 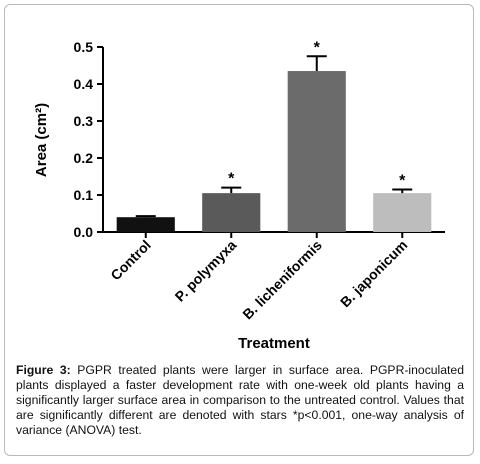 I want to click on x-tick-label: B. japonicum, so click(x=373, y=273).